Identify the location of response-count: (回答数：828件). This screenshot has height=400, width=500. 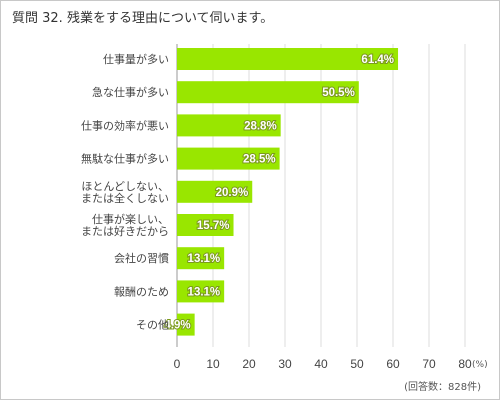
(442, 386).